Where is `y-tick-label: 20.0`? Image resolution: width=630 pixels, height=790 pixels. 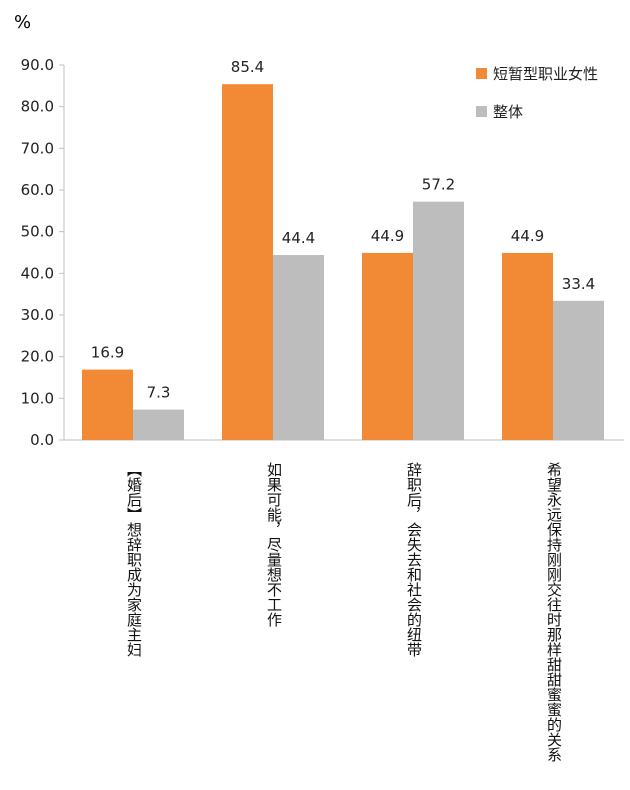
y-tick-label: 20.0 is located at coordinates (37, 357).